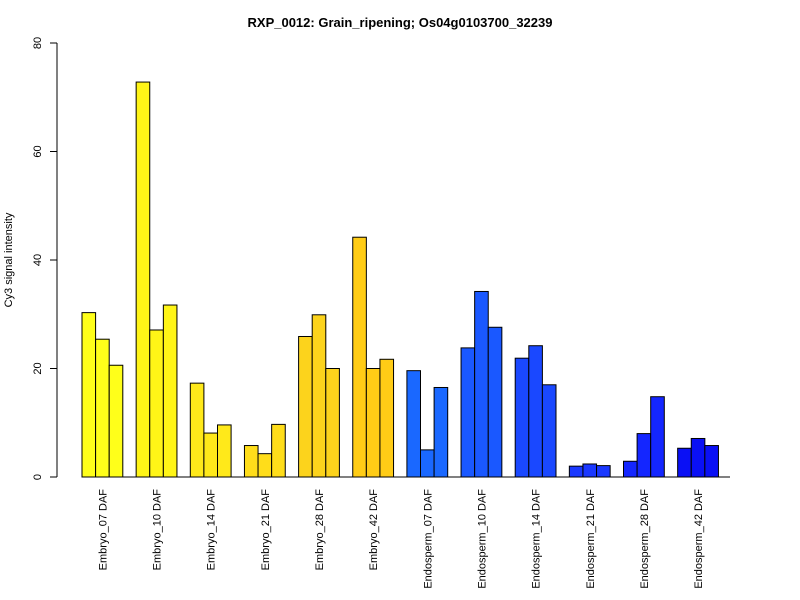 The image size is (800, 600). I want to click on x-category-label: Endosperm_07 DAF, so click(428, 539).